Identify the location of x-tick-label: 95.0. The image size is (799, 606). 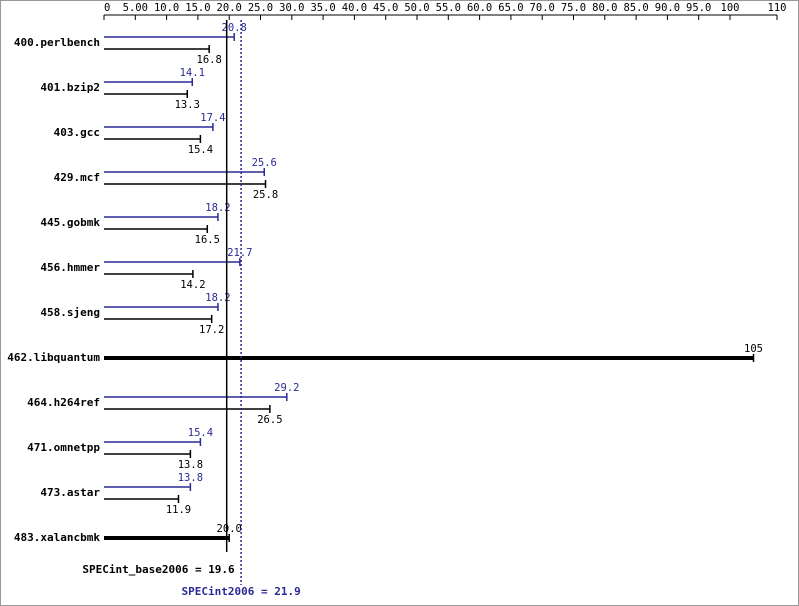
(698, 8).